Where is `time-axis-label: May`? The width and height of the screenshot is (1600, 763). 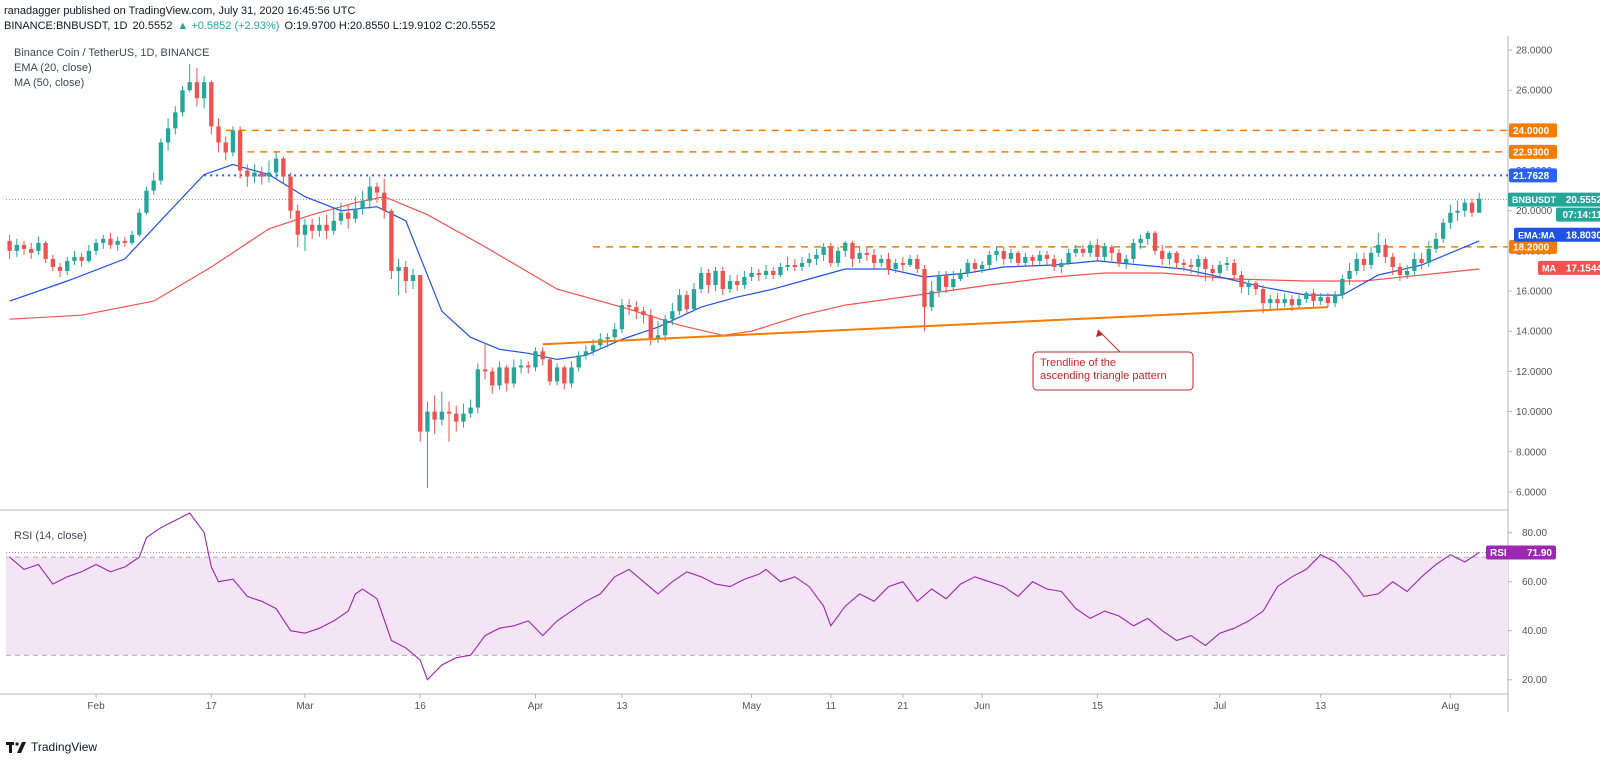 time-axis-label: May is located at coordinates (751, 706).